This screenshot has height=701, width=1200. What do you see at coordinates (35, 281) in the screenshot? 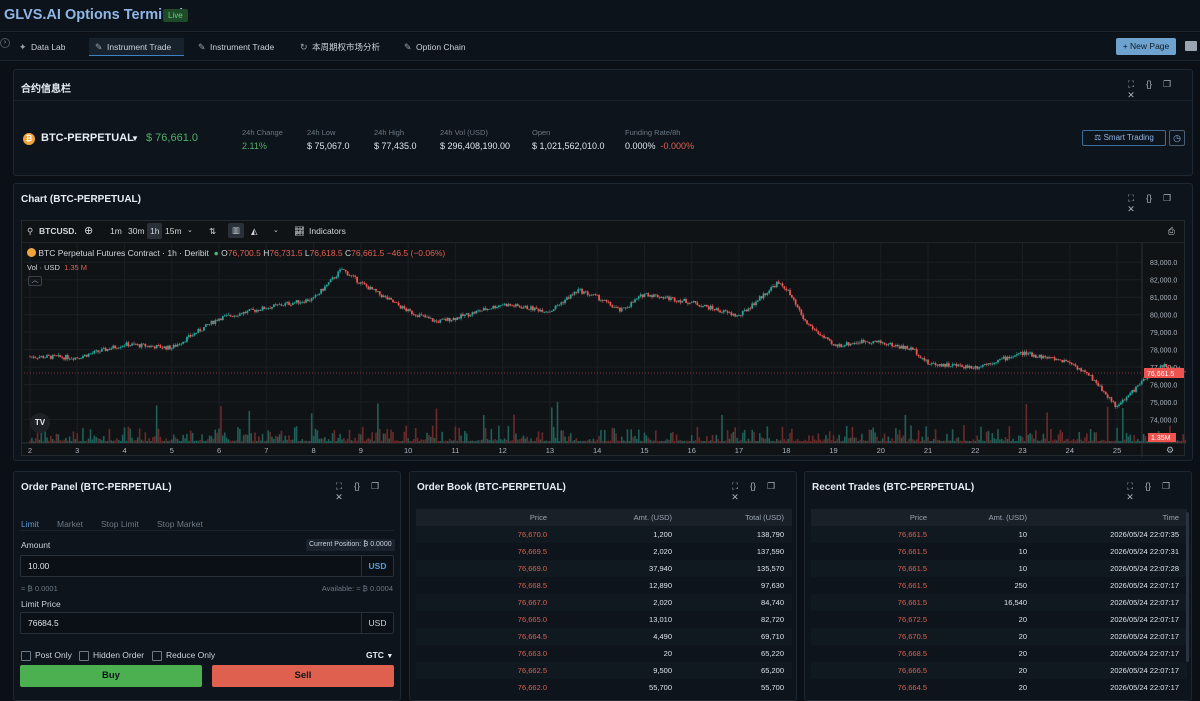
I see `collapse-legend-icon: ︿` at bounding box center [35, 281].